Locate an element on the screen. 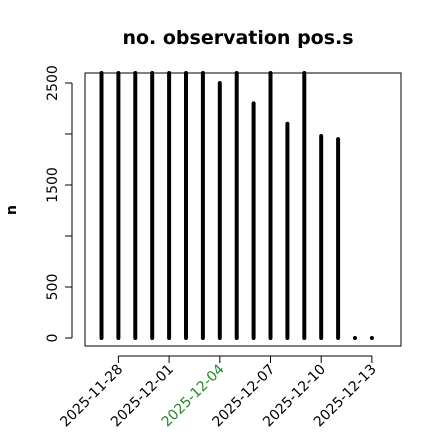  y-tick-label: 0 is located at coordinates (53, 338).